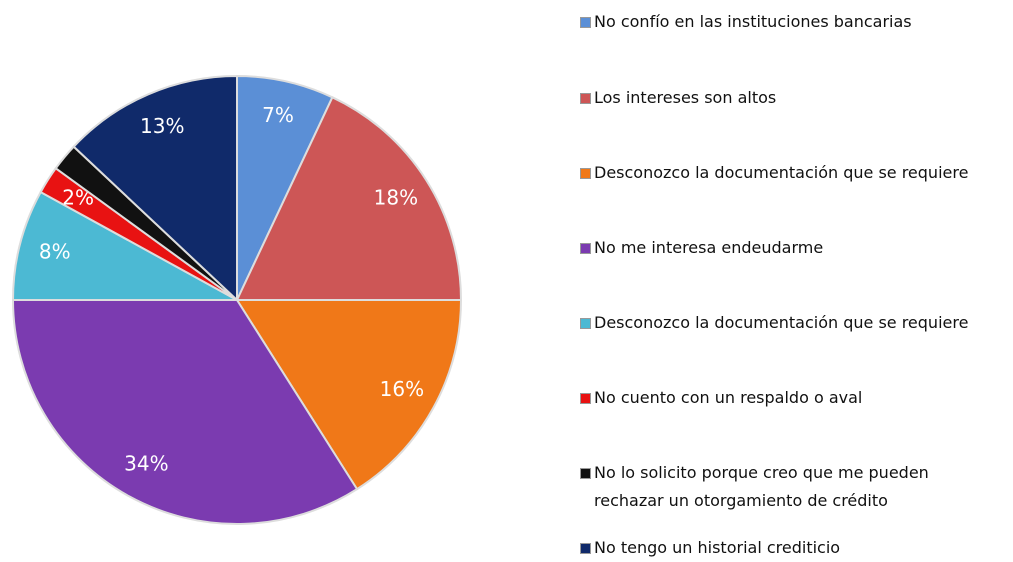 The width and height of the screenshot is (1013, 562). I want to click on legend-label: Los intereses son altos, so click(685, 97).